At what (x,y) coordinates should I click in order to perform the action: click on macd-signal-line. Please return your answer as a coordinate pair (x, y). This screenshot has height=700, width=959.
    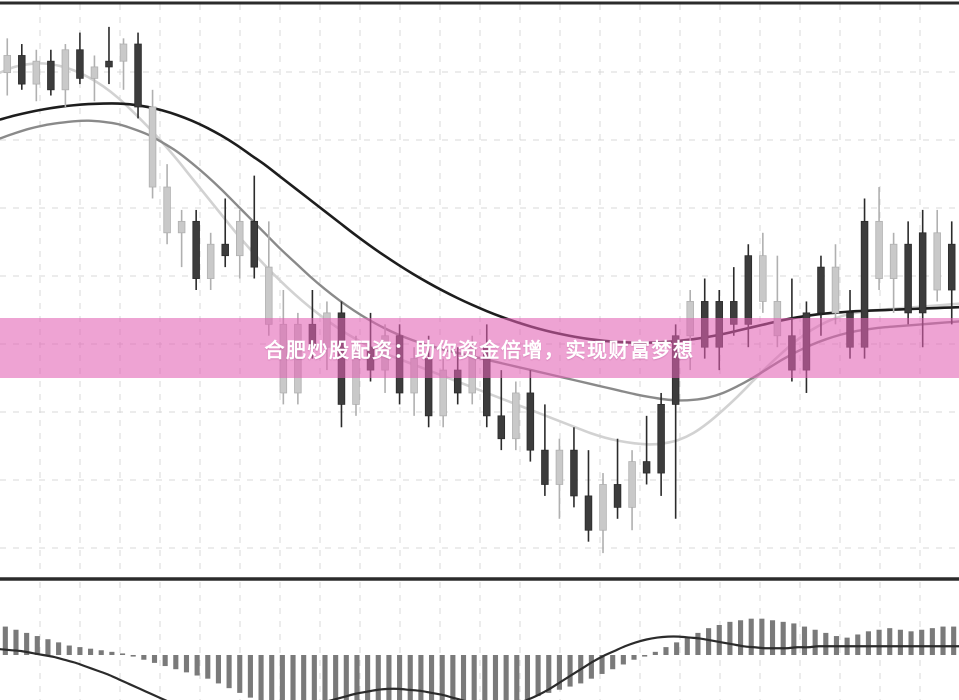
    Looking at the image, I should click on (479, 667).